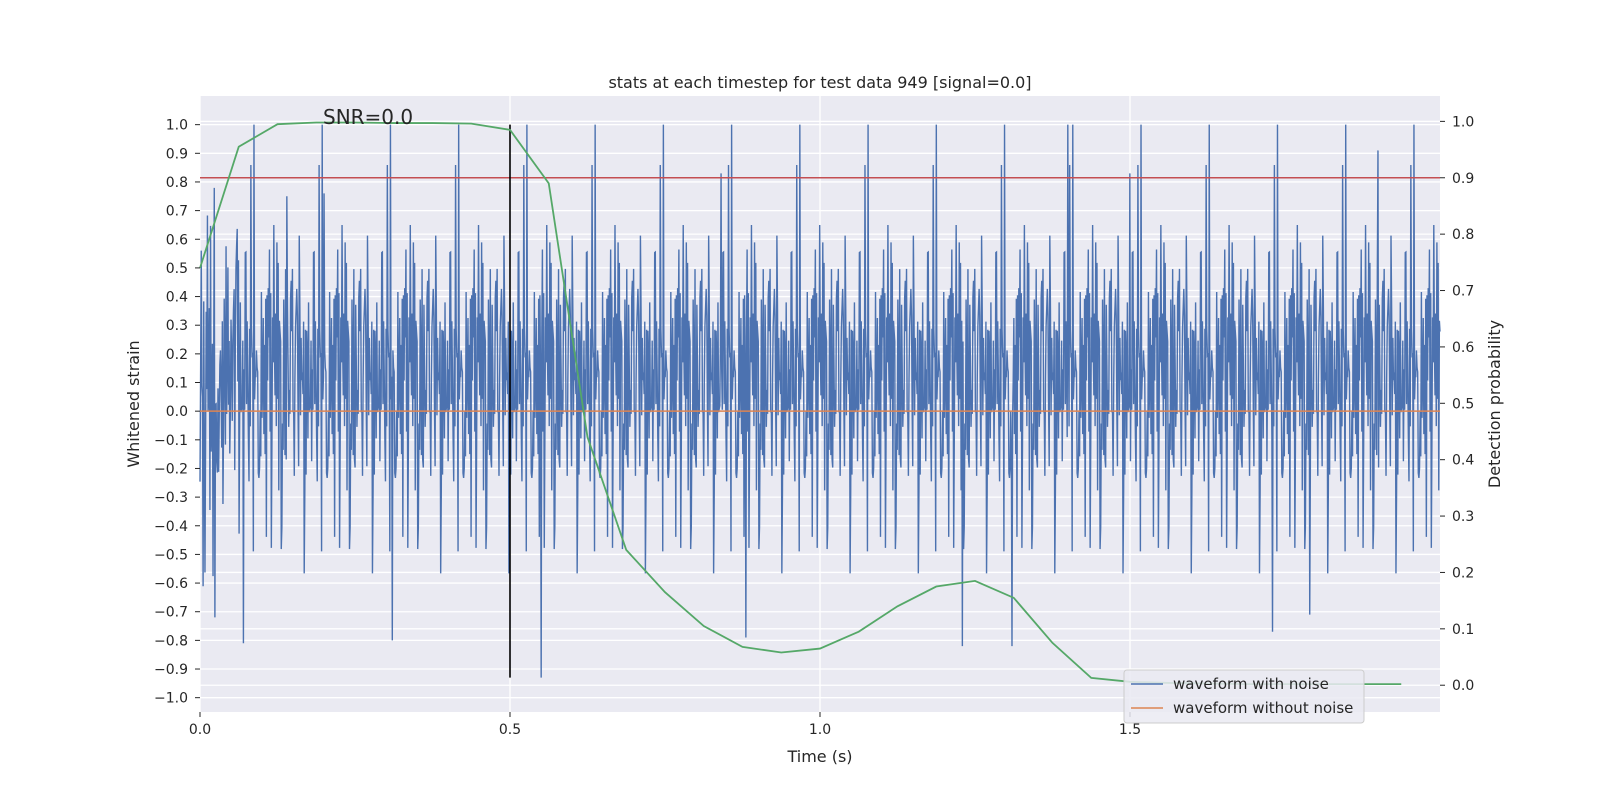 This screenshot has width=1600, height=800. I want to click on y-tick-label: −0.1, so click(171, 441).